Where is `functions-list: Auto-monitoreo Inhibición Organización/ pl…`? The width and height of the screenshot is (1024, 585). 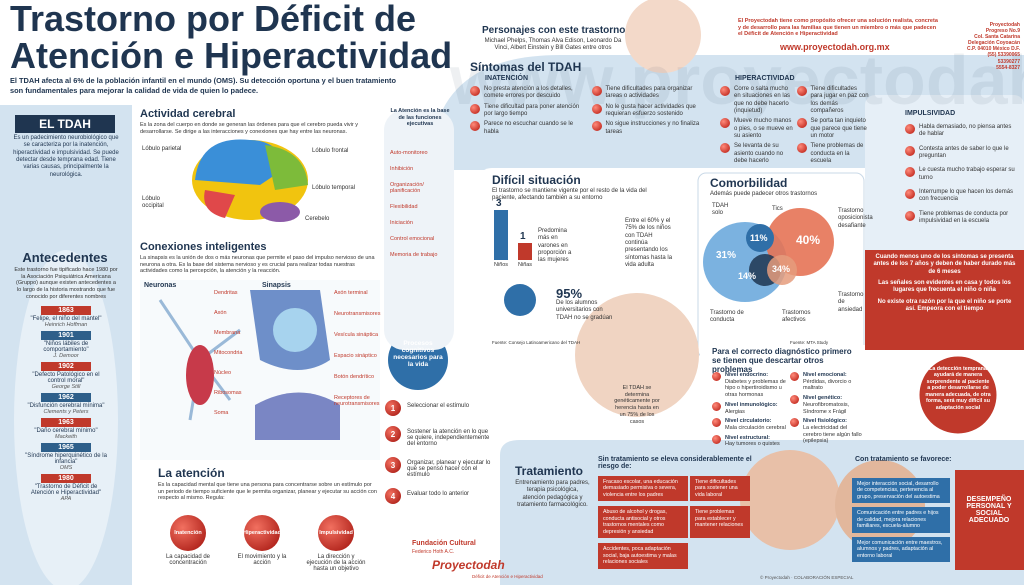
functions-list: Auto-monitoreo Inhibición Organización/ pl… is located at coordinates (420, 204).